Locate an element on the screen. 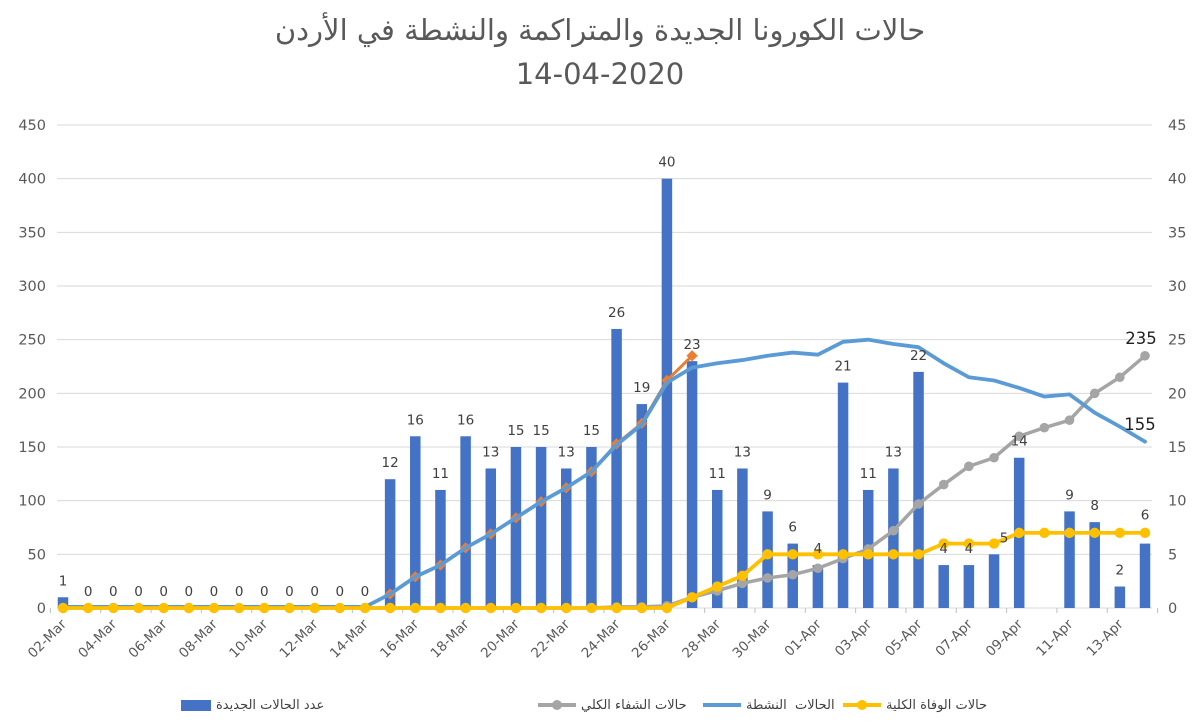 Image resolution: width=1200 pixels, height=728 pixels. left-axis-tick-label: 200 is located at coordinates (32, 394).